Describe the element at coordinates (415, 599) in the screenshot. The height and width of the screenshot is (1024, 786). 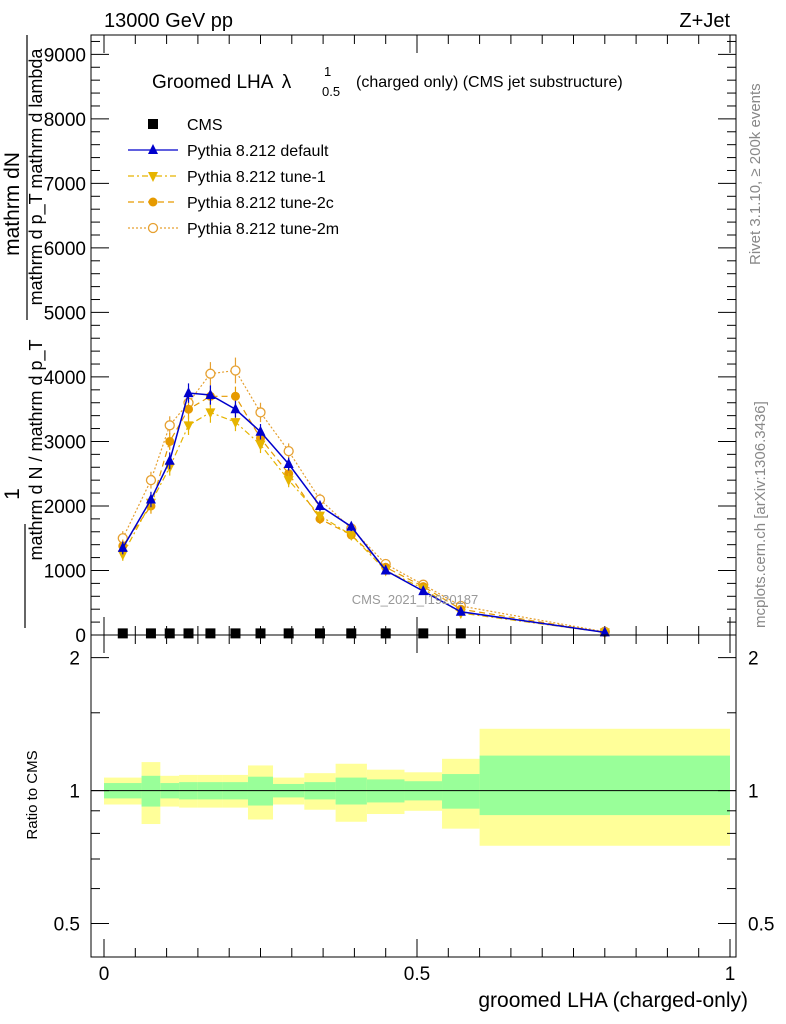
I see `analysis-watermark: CMS_2021_I1920187` at that location.